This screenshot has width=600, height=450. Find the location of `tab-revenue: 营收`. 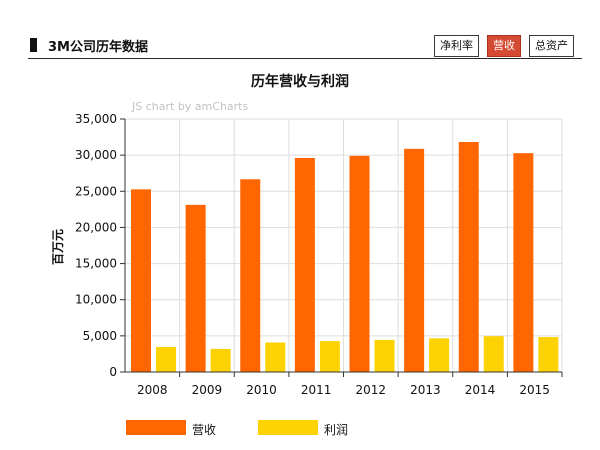

tab-revenue: 营收 is located at coordinates (504, 46).